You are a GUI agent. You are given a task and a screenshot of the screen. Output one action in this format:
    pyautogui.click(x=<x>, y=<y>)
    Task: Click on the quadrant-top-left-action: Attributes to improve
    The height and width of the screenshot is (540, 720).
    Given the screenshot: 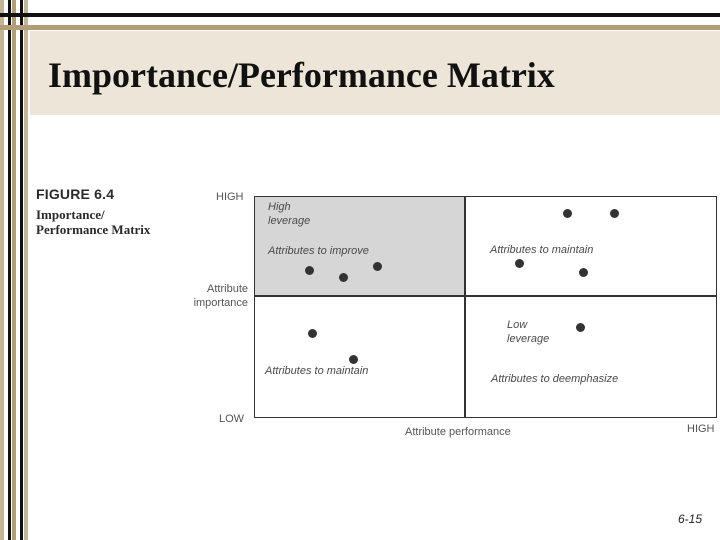 What is the action you would take?
    pyautogui.click(x=318, y=251)
    